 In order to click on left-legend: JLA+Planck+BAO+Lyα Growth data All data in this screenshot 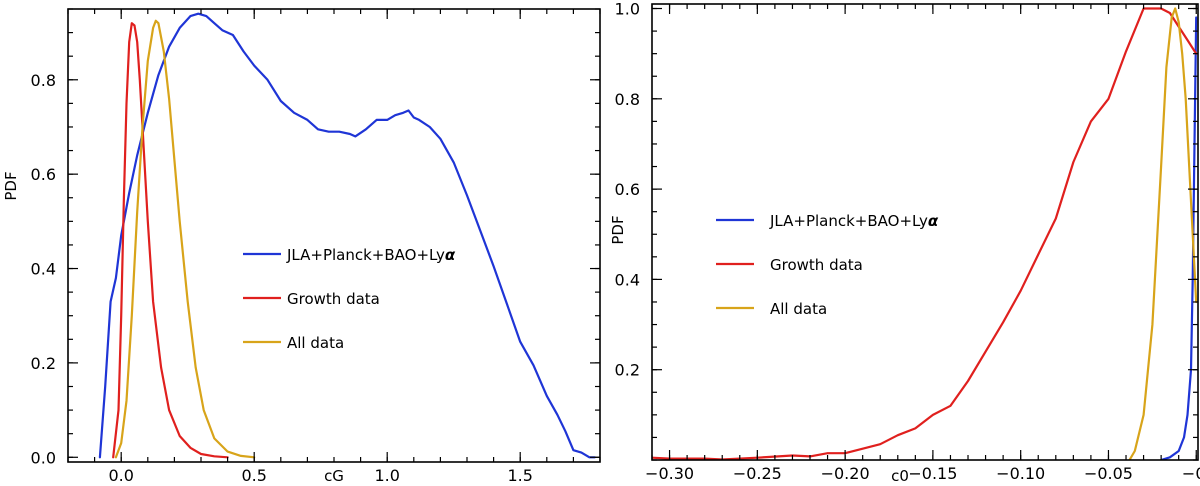, I will do `click(349, 299)`.